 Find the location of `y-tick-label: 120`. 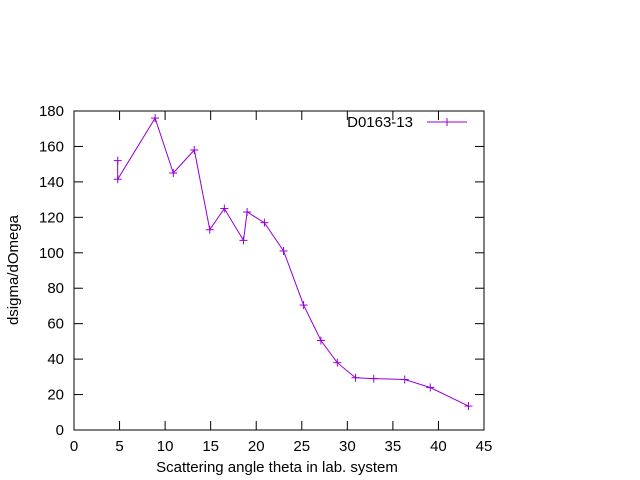

y-tick-label: 120 is located at coordinates (51, 217).